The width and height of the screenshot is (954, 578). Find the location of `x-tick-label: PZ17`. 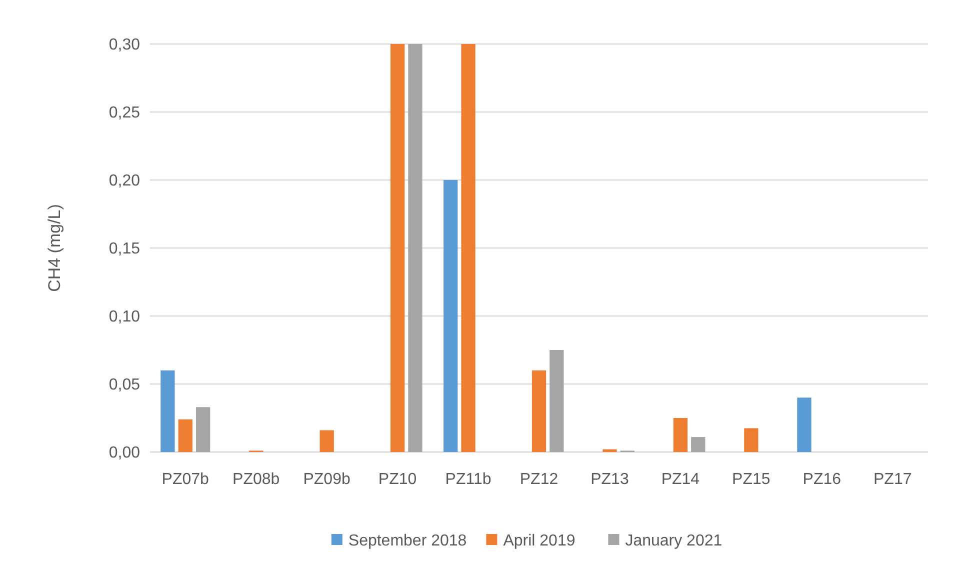

x-tick-label: PZ17 is located at coordinates (893, 479).